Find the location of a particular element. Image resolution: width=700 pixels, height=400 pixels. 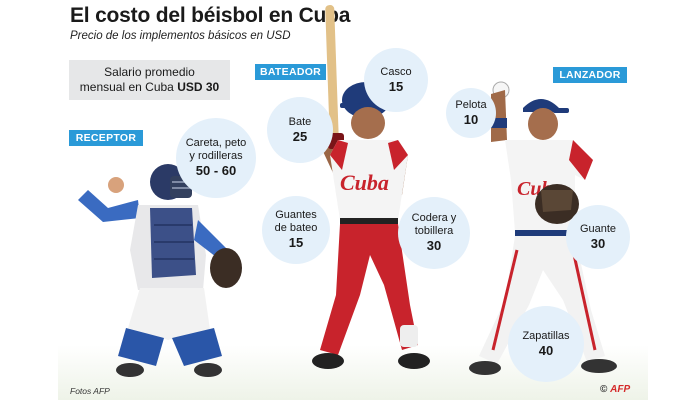

bubble-bate-label: Bate is located at coordinates (300, 121).